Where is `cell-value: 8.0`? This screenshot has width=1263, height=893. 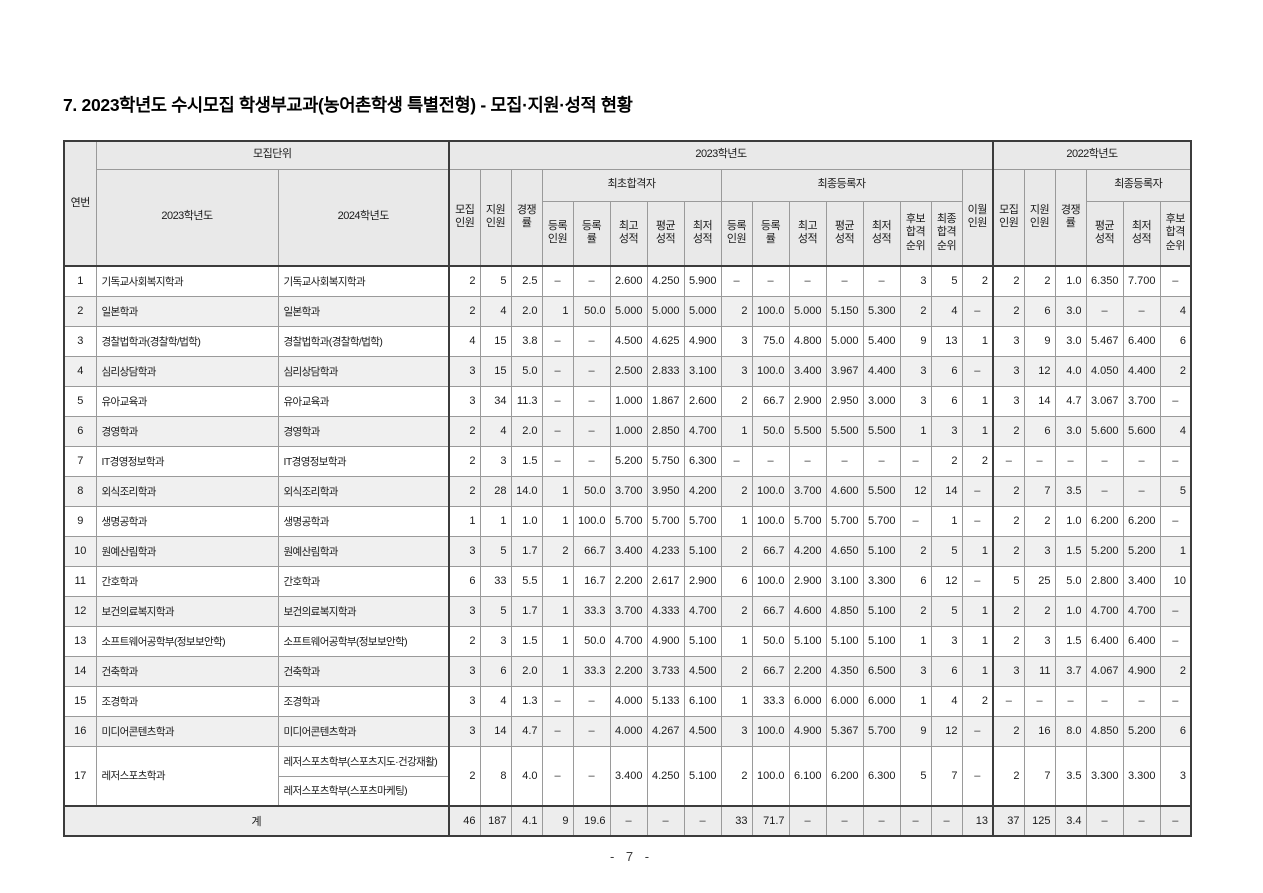 cell-value: 8.0 is located at coordinates (1070, 731).